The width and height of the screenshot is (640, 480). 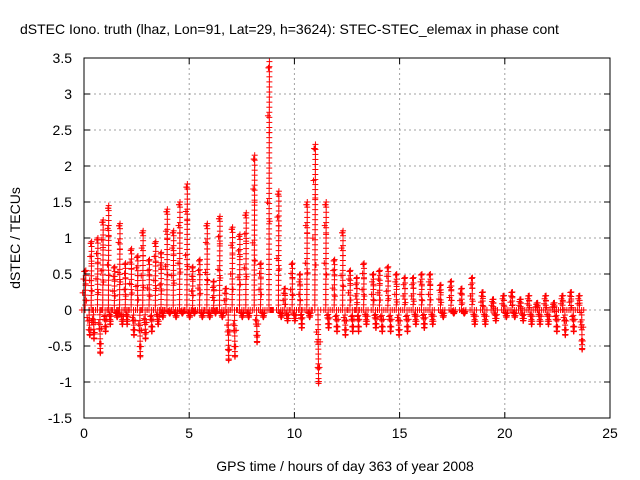 What do you see at coordinates (610, 433) in the screenshot?
I see `x-tick-label: 25` at bounding box center [610, 433].